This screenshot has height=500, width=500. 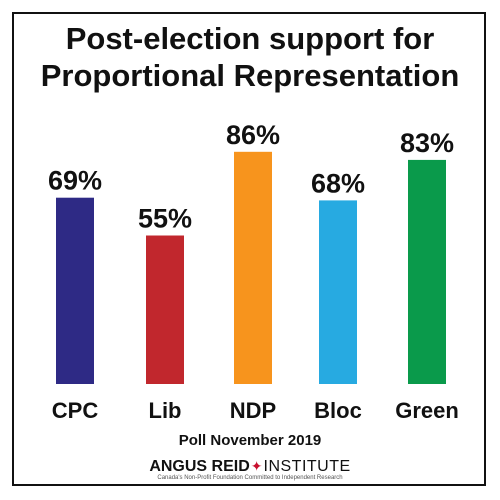 I want to click on category-label-cpc: CPC, so click(x=75, y=410).